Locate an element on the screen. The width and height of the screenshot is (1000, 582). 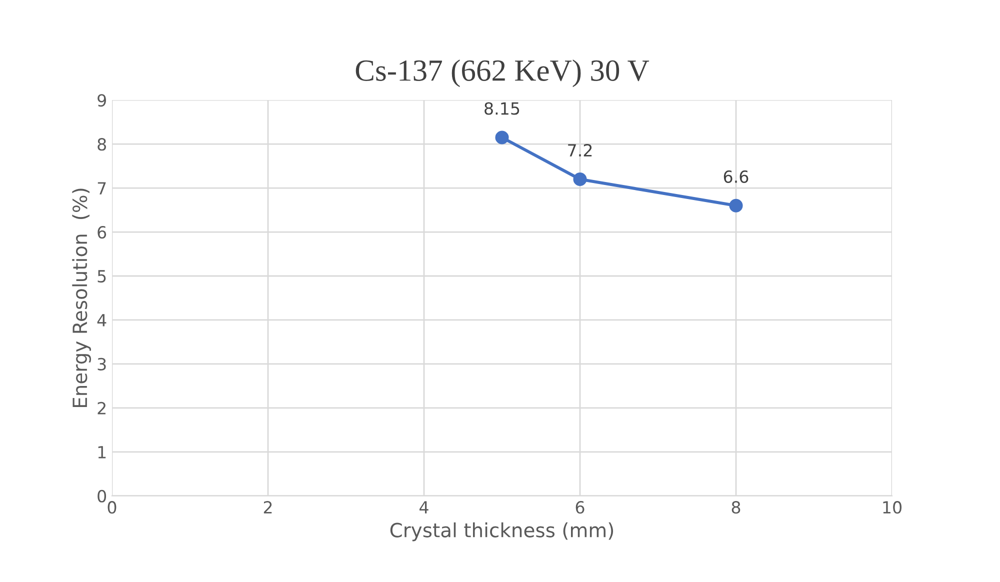
x-tick-label: 8 is located at coordinates (736, 507).